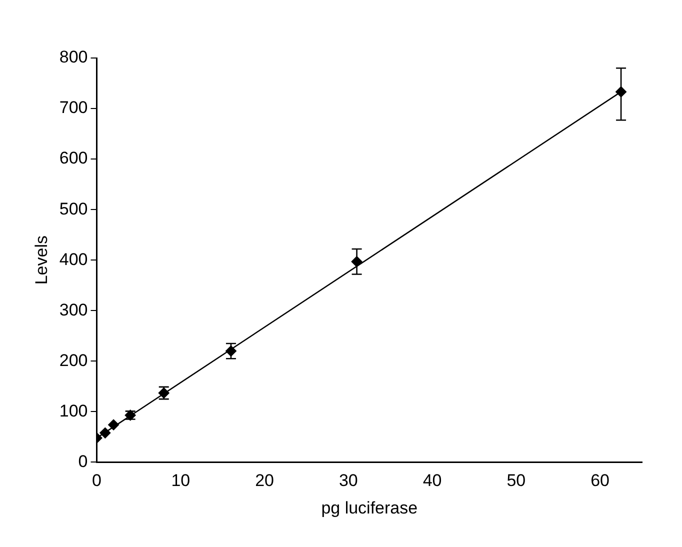 The height and width of the screenshot is (547, 682). I want to click on y-tick-label: 600, so click(73, 158).